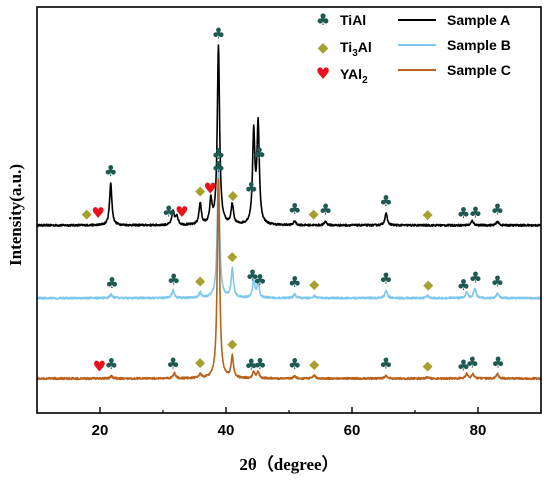  Describe the element at coordinates (100, 430) in the screenshot. I see `x-tick-label: 20` at that location.